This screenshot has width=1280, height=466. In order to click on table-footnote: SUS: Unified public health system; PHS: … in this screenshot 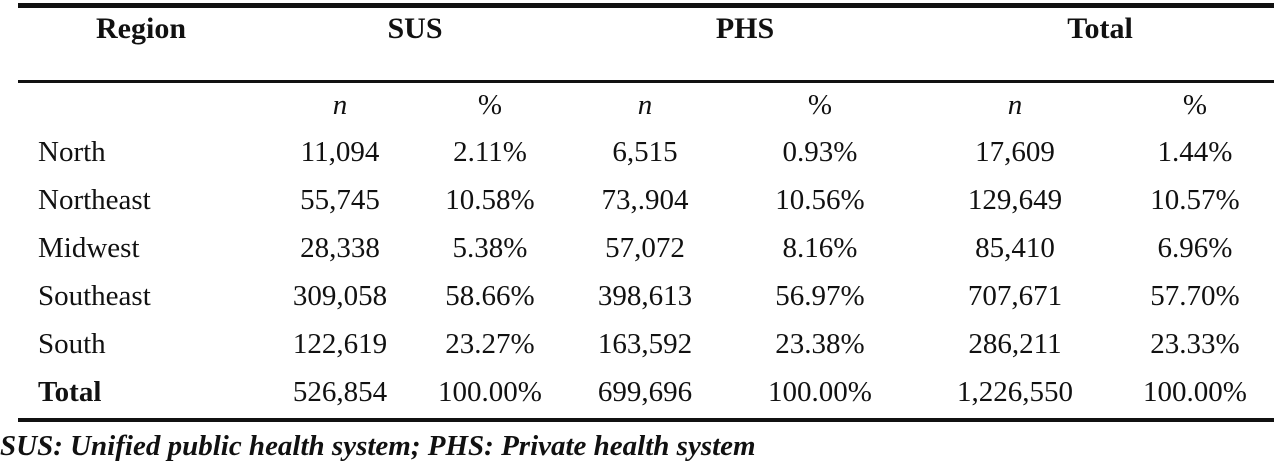, I will do `click(378, 446)`.